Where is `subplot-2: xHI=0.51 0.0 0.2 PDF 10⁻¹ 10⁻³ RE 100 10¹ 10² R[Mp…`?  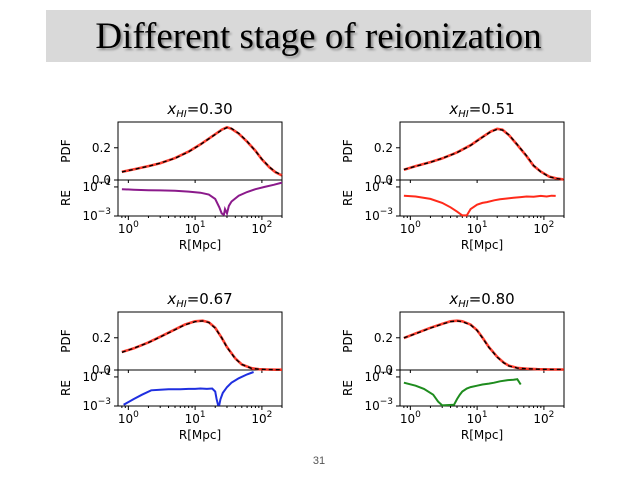 subplot-2: xHI=0.51 0.0 0.2 PDF 10⁻¹ 10⁻³ RE 100 10¹ 10² R[Mp… is located at coordinates (453, 176).